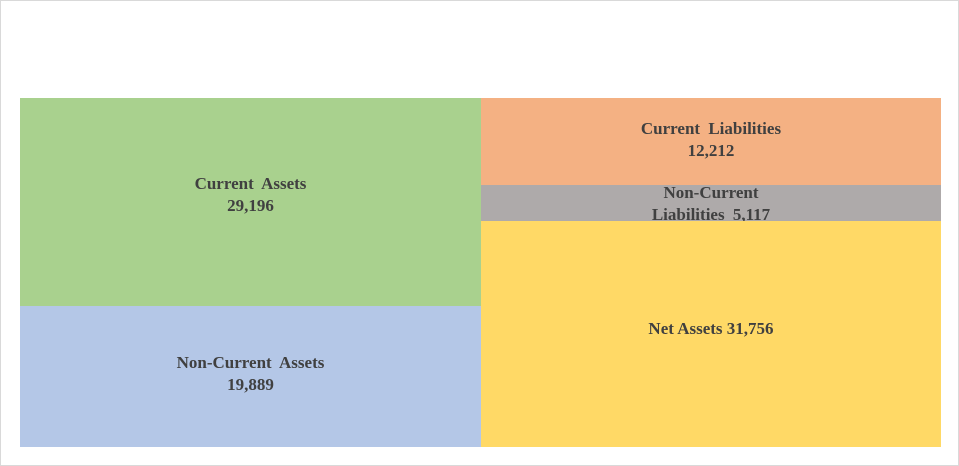 This screenshot has height=466, width=959. What do you see at coordinates (250, 183) in the screenshot?
I see `current-assets-label: Current Assets` at bounding box center [250, 183].